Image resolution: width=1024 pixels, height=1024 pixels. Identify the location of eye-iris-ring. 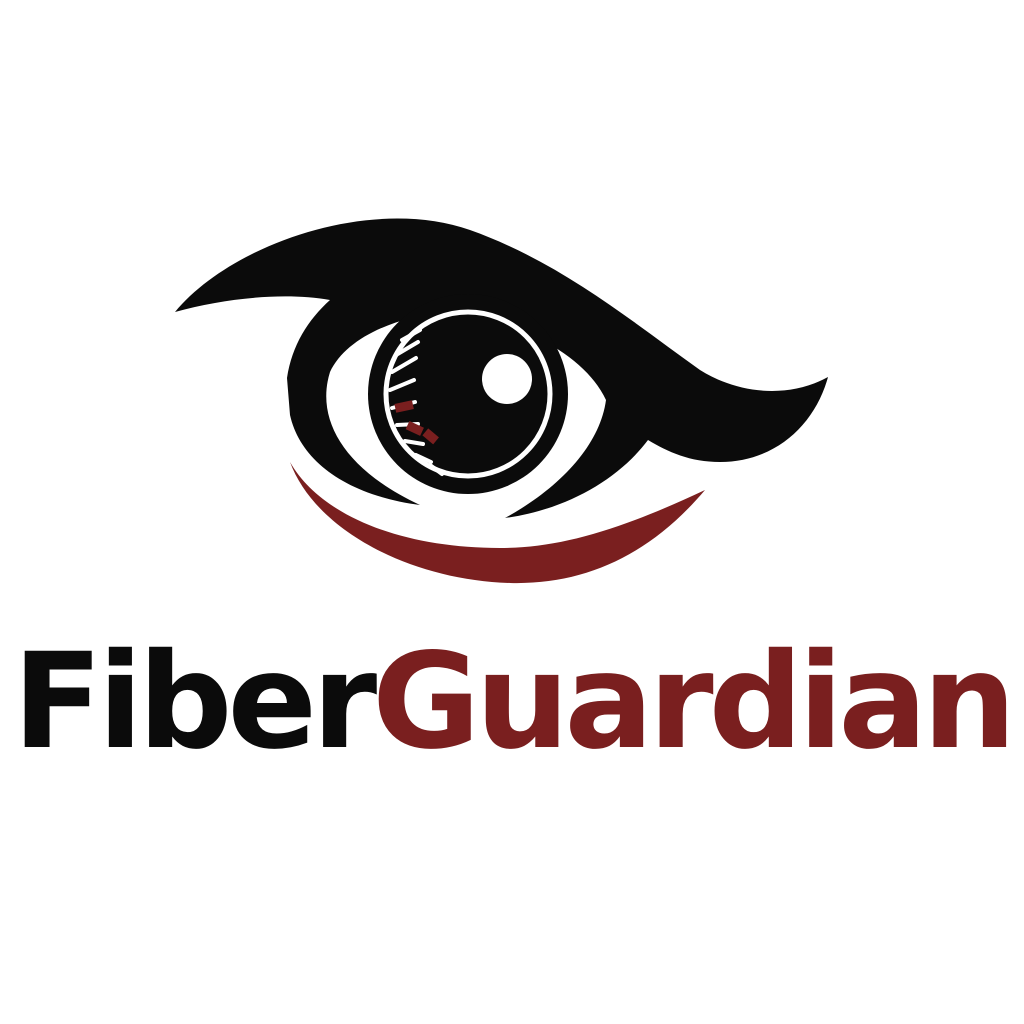
(468, 394).